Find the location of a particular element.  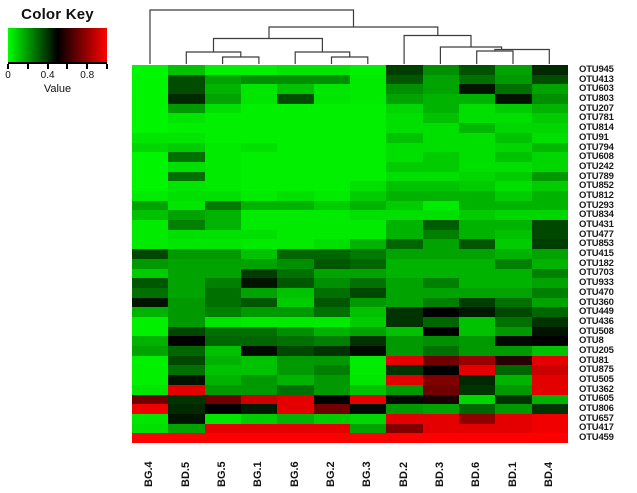

row-label: OTU605 is located at coordinates (596, 399).